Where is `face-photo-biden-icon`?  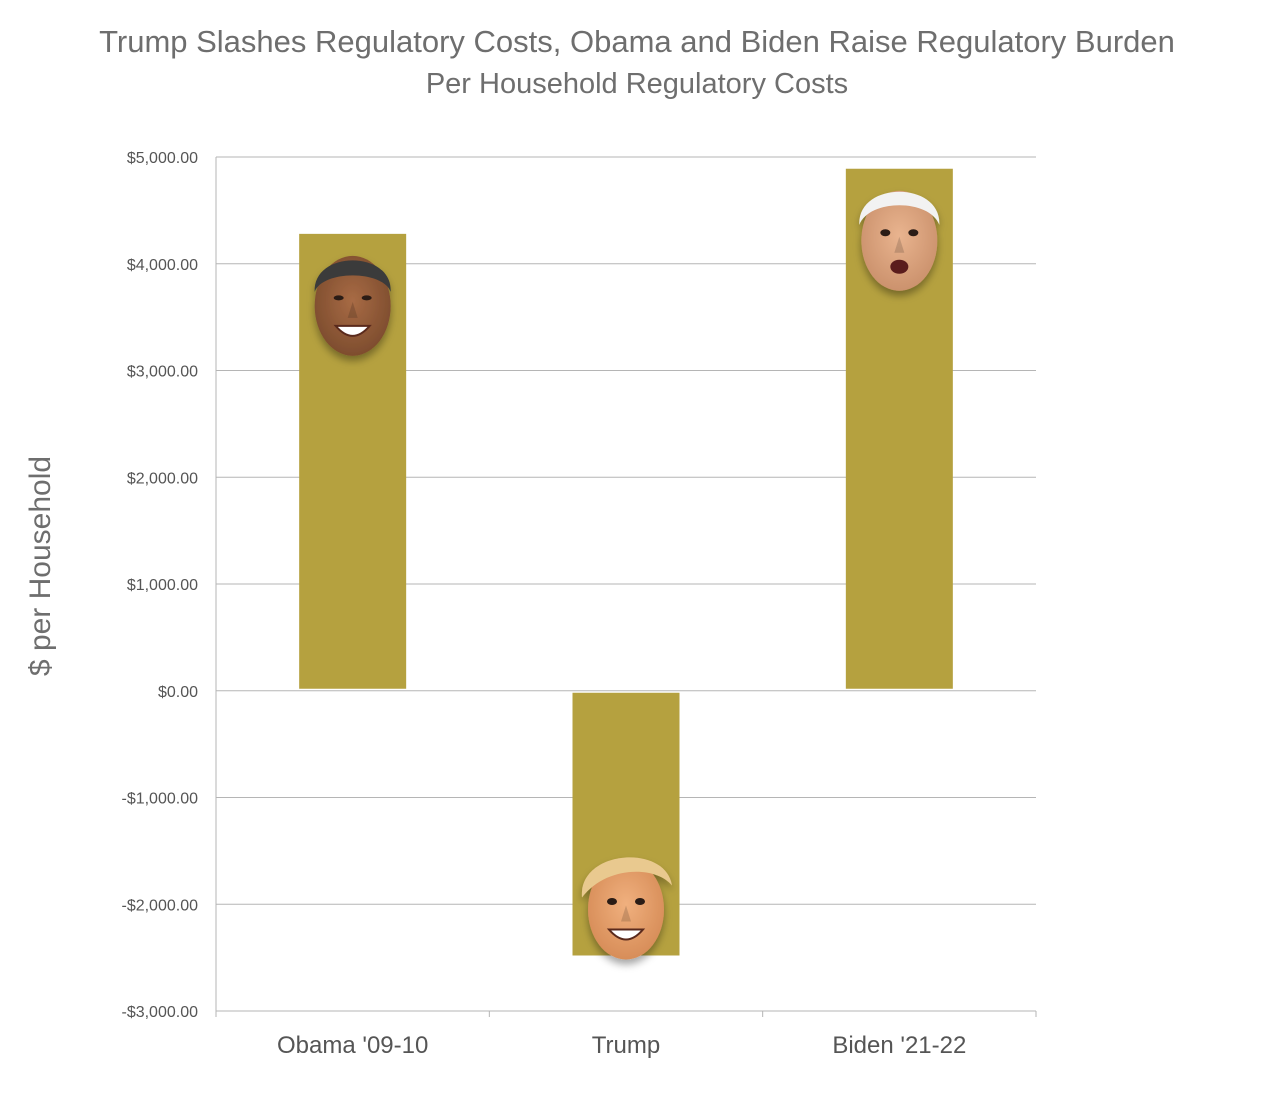
face-photo-biden-icon is located at coordinates (899, 240).